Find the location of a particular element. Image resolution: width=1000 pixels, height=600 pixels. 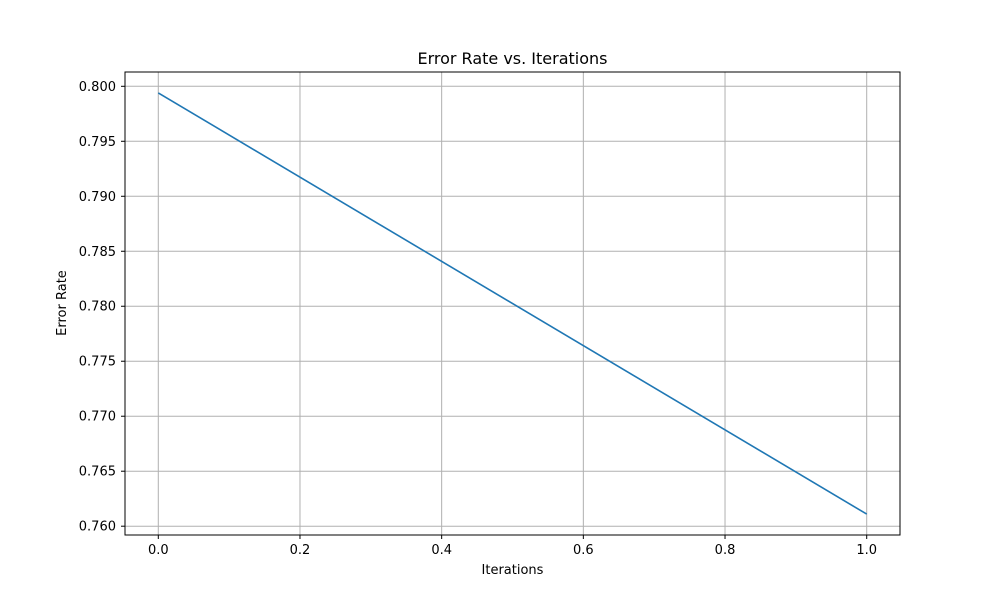

x-tick-label: 0.6 is located at coordinates (583, 550).